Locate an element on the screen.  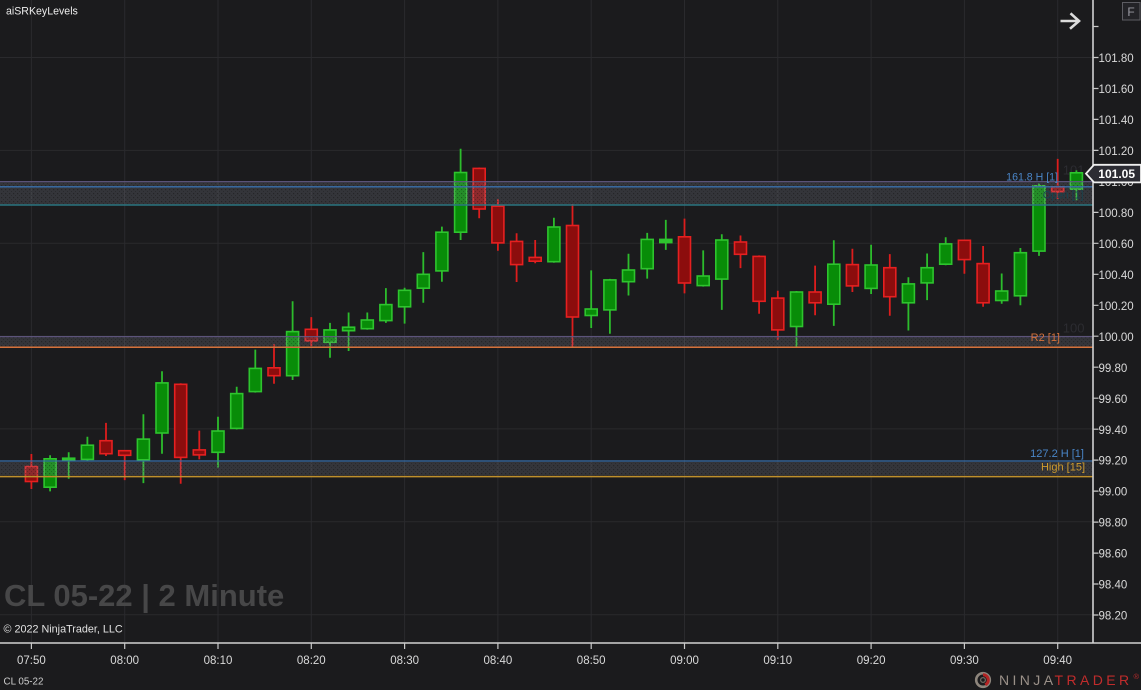
svg-text: 08:00 is located at coordinates (124, 661).